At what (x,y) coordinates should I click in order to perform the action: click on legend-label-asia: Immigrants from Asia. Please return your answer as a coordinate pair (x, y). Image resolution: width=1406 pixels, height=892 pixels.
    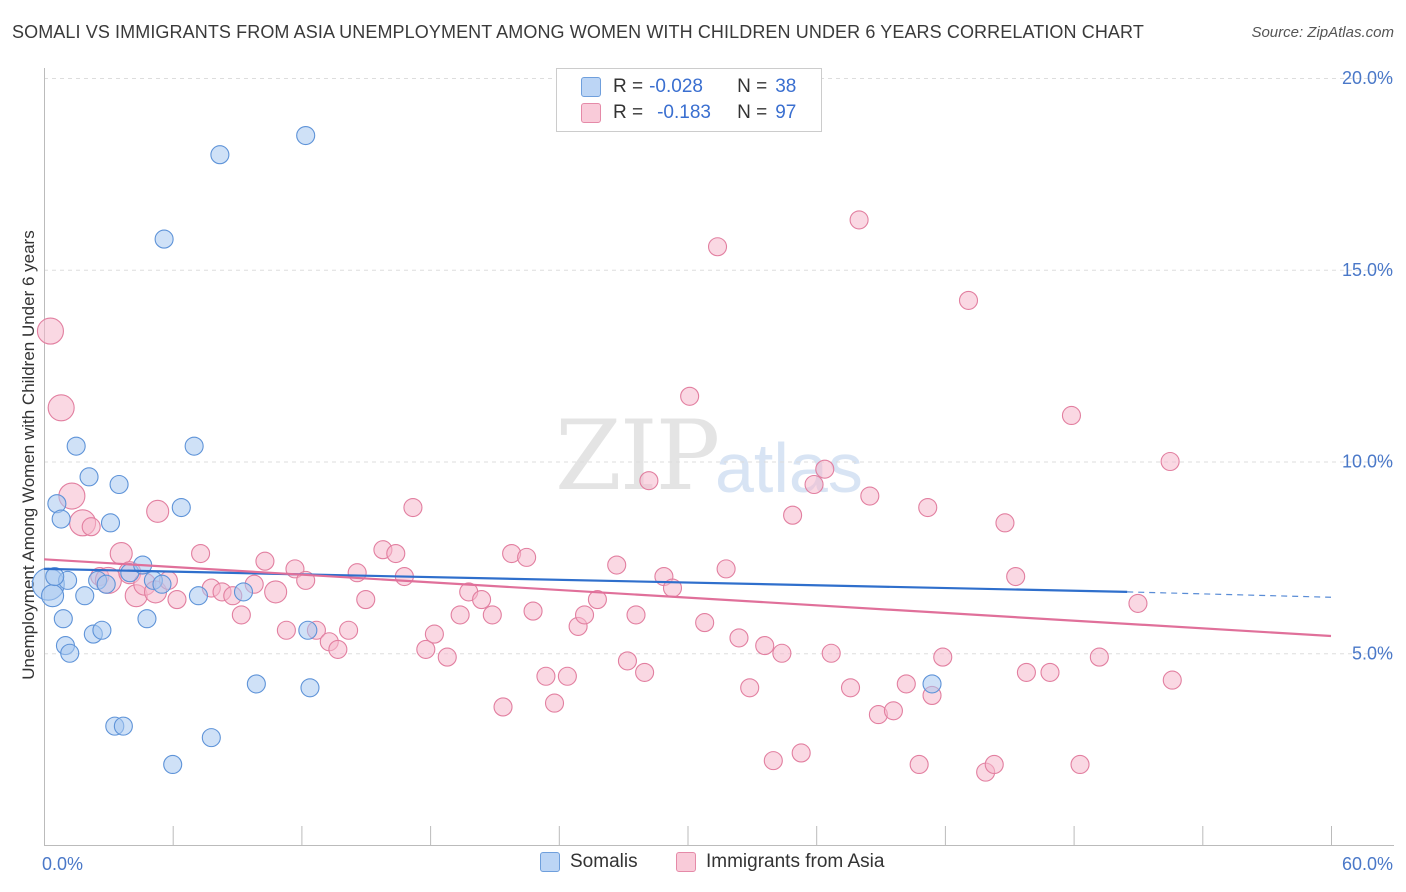
    Looking at the image, I should click on (795, 861).